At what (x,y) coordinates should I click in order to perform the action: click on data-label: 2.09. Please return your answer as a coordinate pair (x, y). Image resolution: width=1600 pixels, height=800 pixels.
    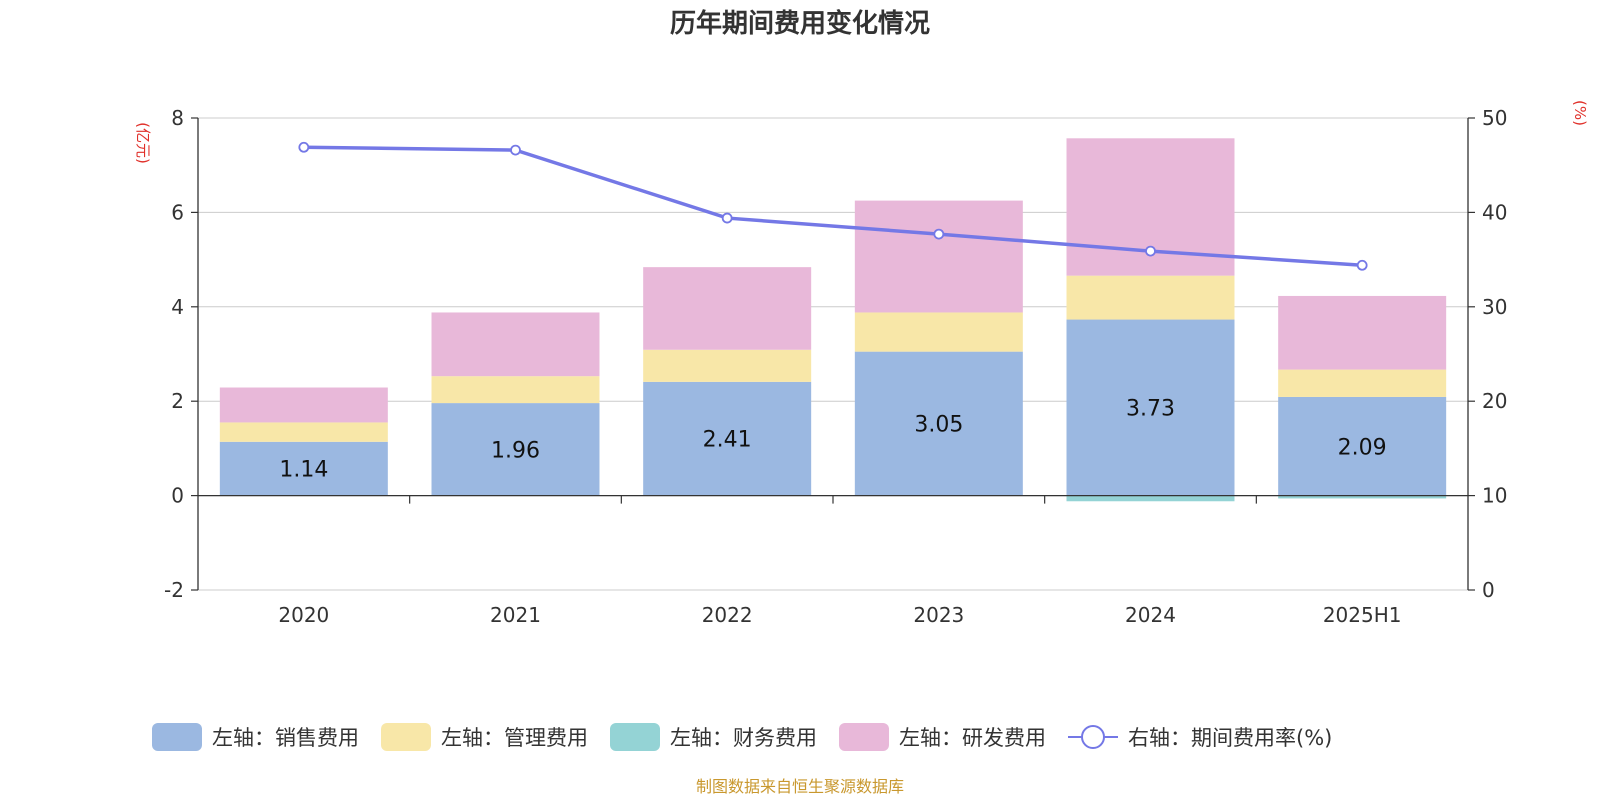
    Looking at the image, I should click on (1362, 447).